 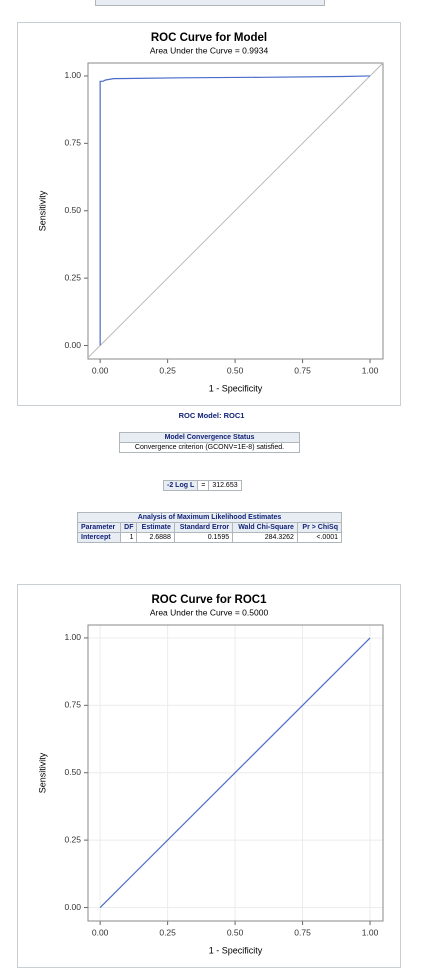 I want to click on column-header: Wald Chi-Square, so click(x=265, y=527).